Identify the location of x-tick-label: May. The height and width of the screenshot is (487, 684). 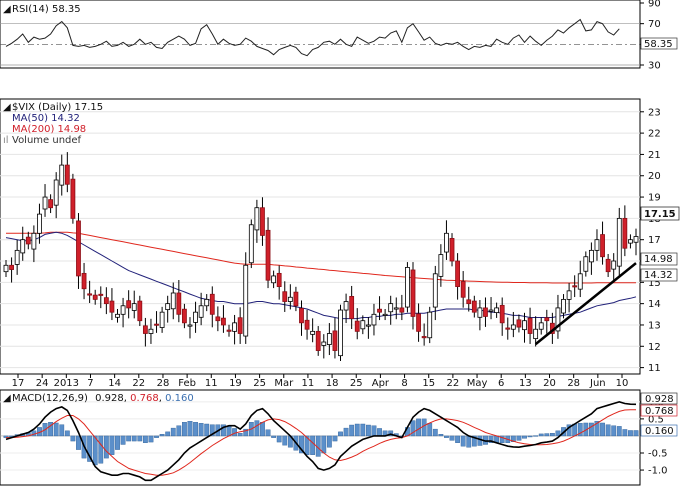
(477, 383).